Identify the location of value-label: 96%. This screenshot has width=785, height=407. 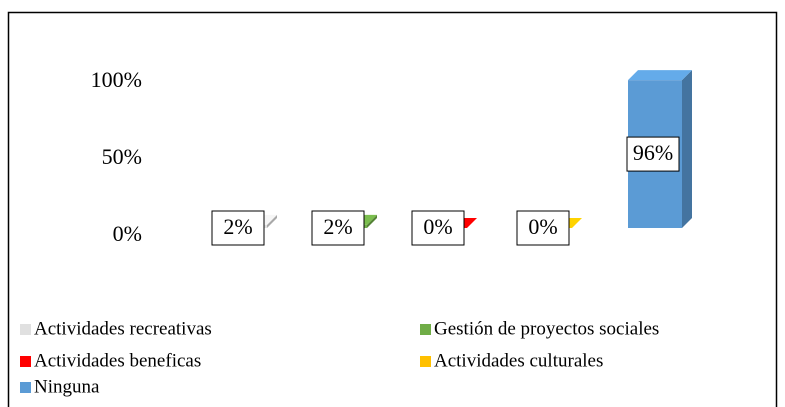
(653, 152).